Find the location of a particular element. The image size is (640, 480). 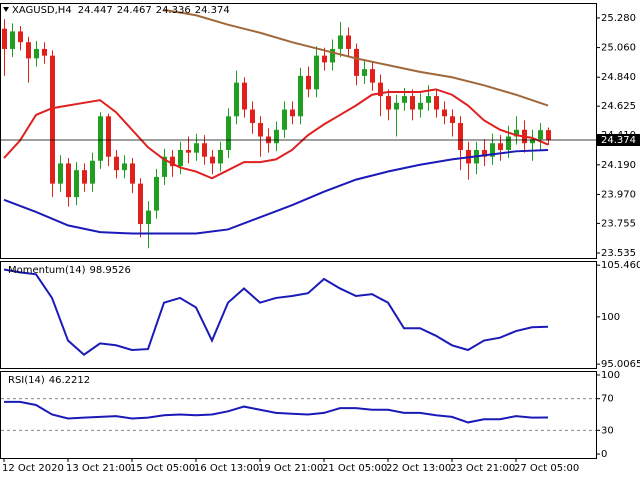

indicator-header: RSI(14) 46.2212 is located at coordinates (49, 380).